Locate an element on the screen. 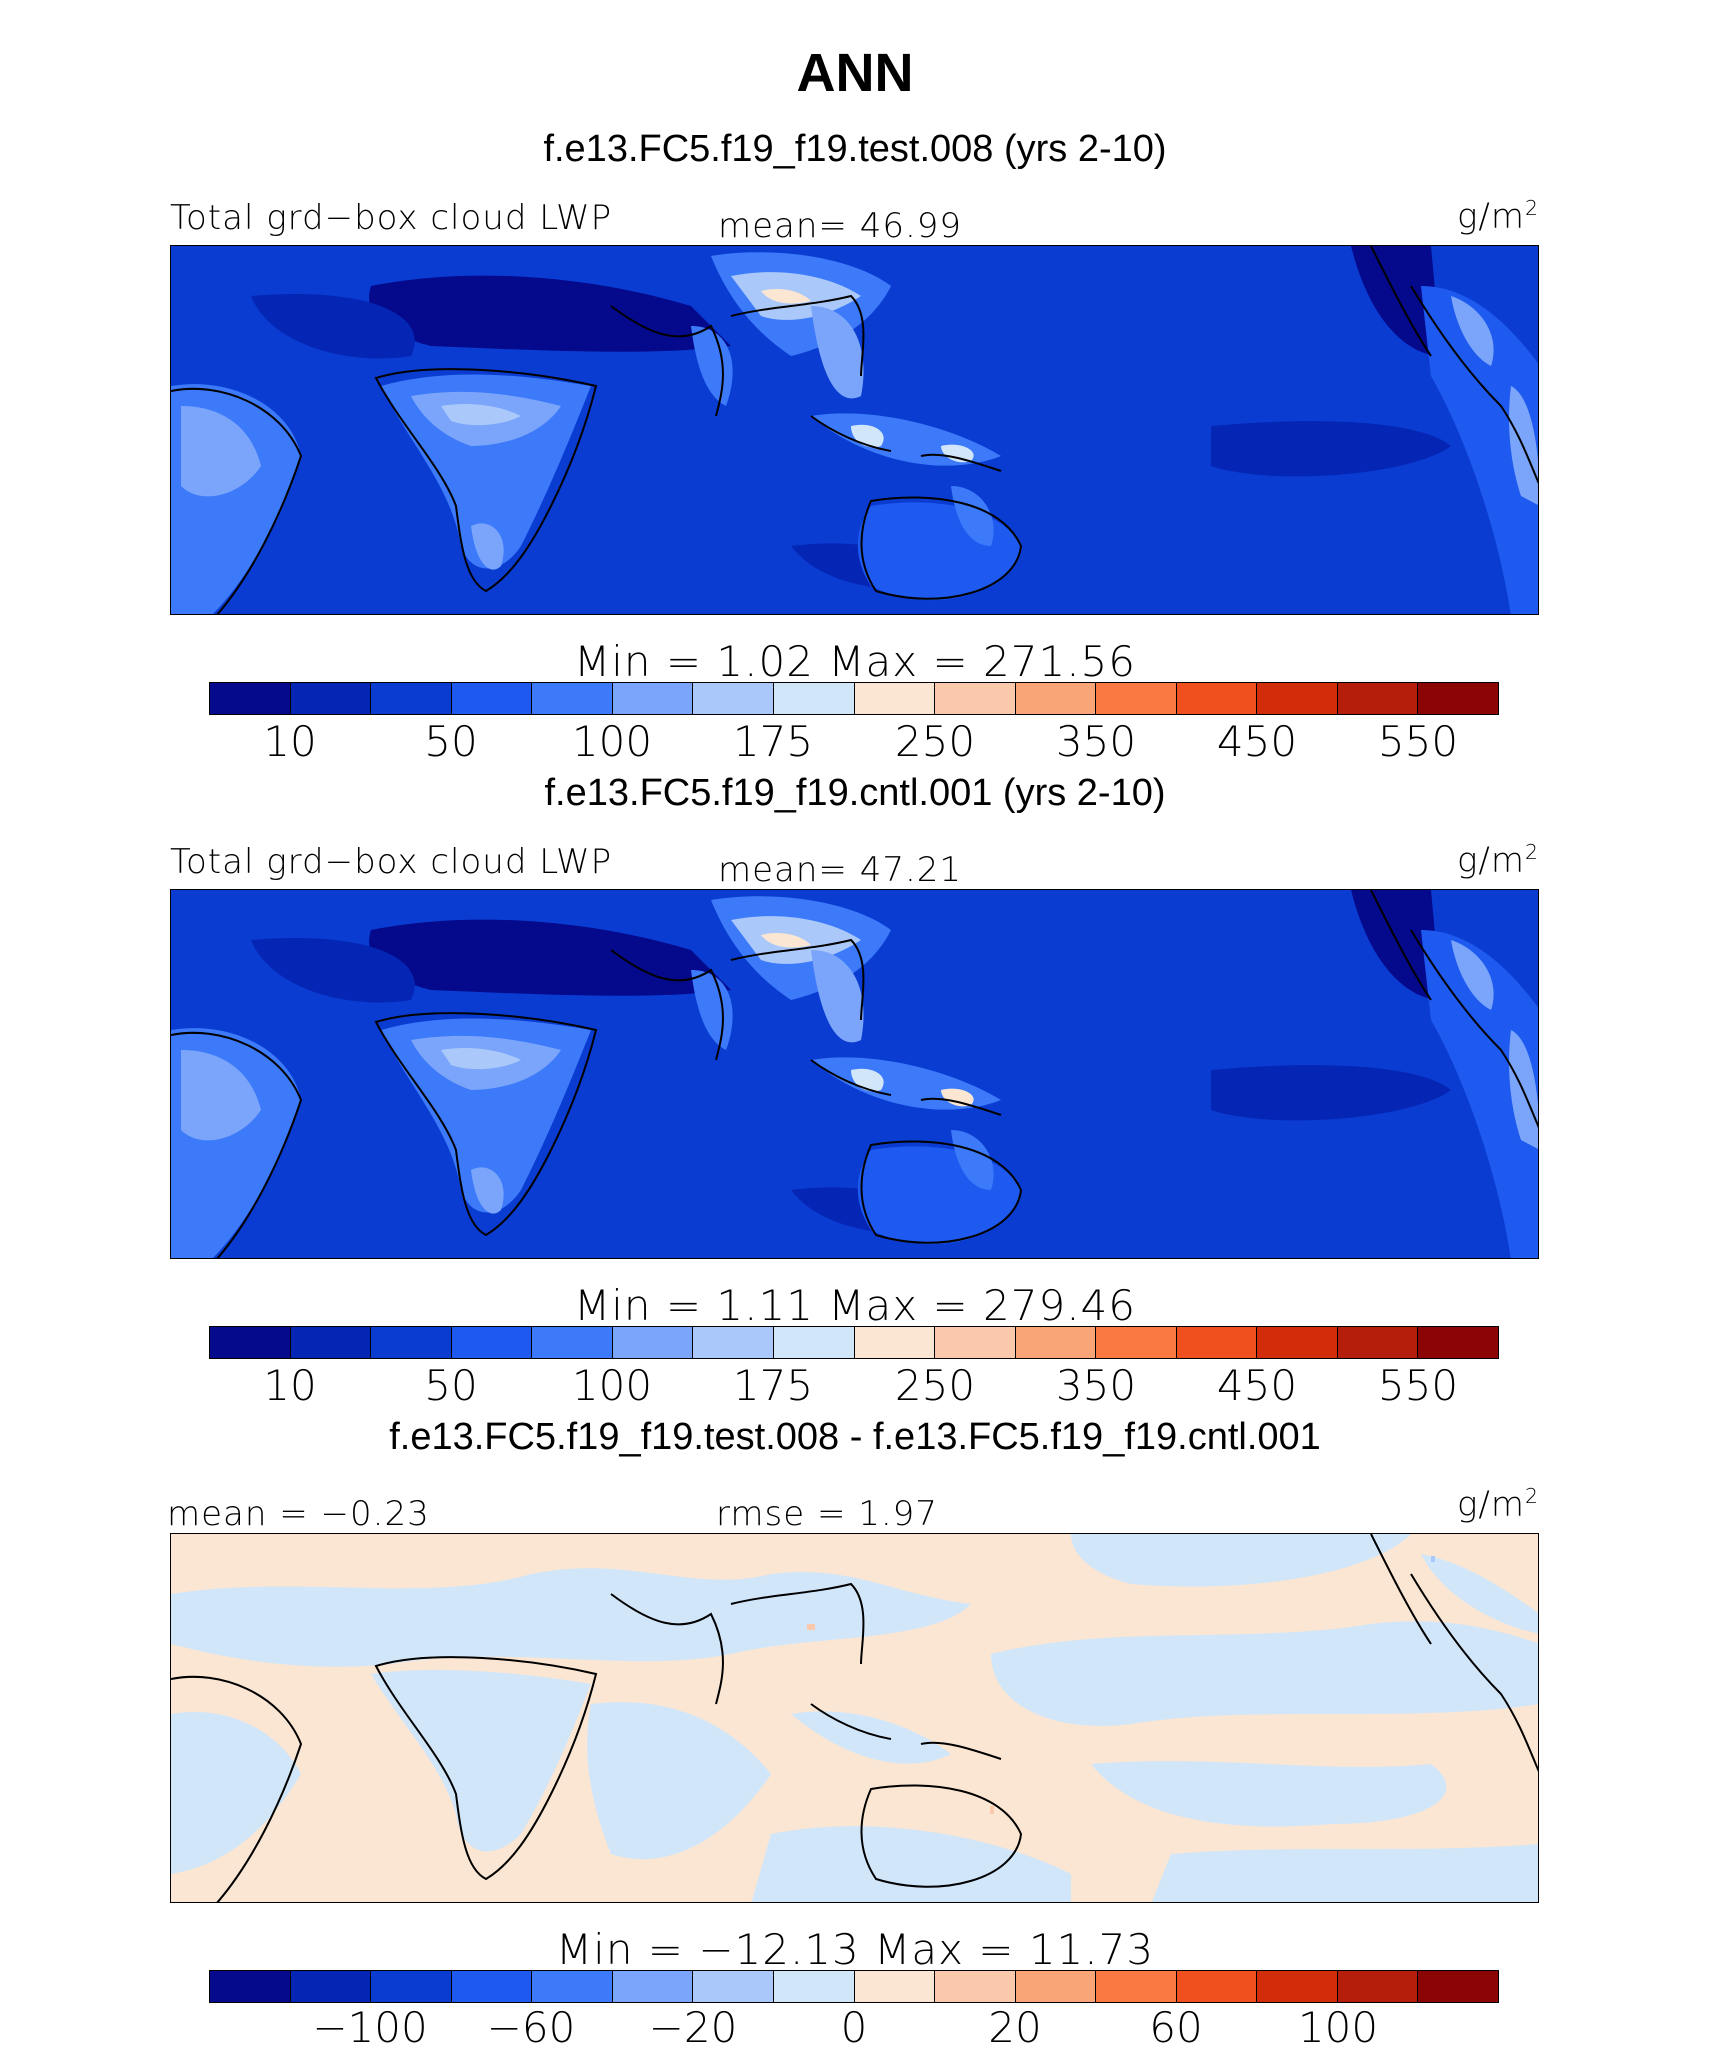 This screenshot has width=1710, height=2052. panel-3-tick-label: 60 is located at coordinates (1176, 2027).